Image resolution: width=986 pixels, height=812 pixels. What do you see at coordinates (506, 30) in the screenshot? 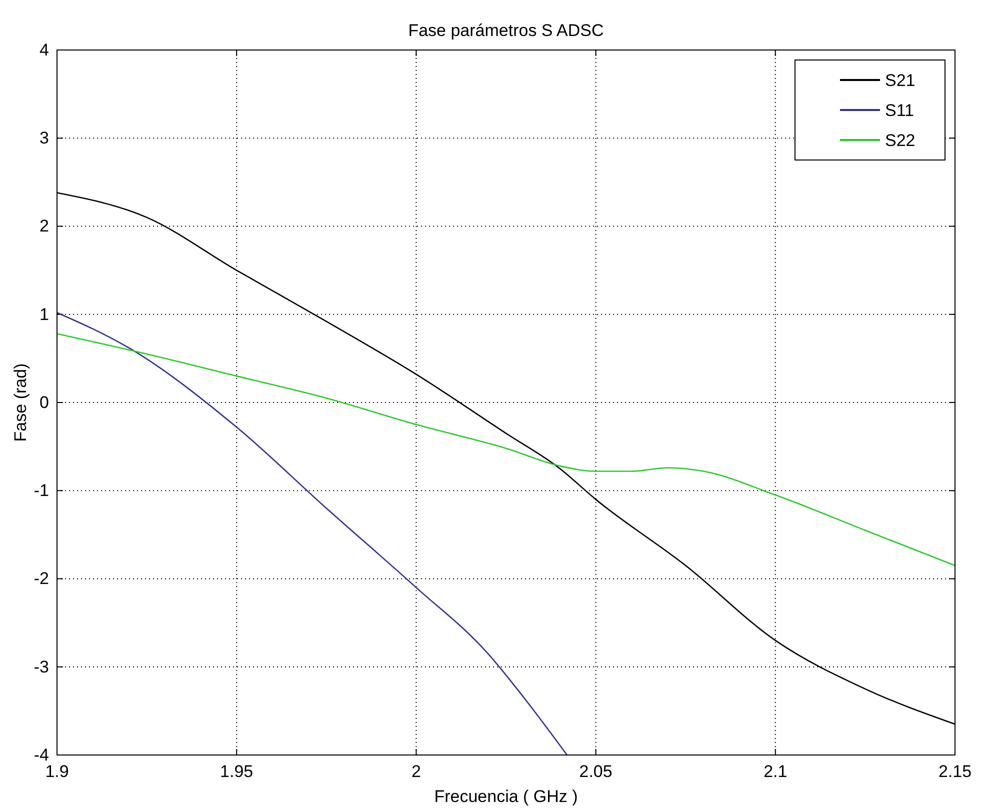
I see `chart-title: Fase parámetros S ADSC` at bounding box center [506, 30].